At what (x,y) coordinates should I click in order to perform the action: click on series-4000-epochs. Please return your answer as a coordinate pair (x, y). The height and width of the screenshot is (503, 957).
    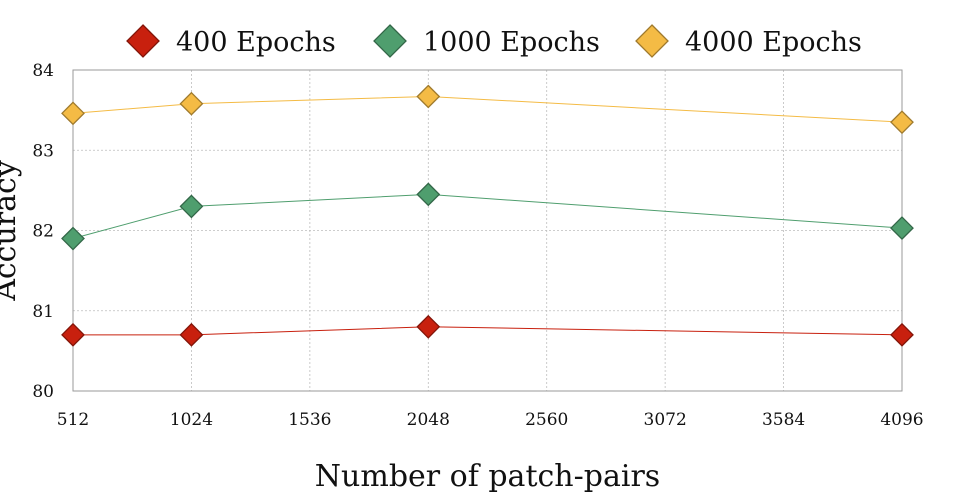
    Looking at the image, I should click on (487, 109).